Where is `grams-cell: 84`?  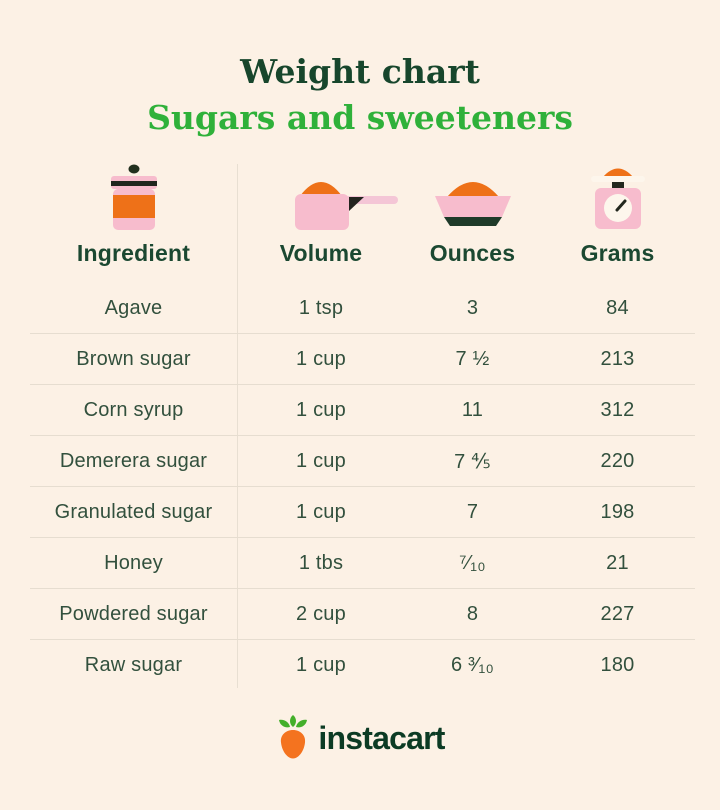 grams-cell: 84 is located at coordinates (617, 307).